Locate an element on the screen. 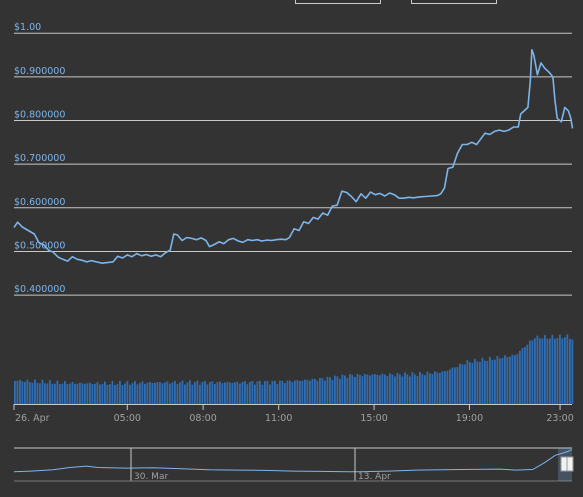 The image size is (583, 497). navigator-handle is located at coordinates (567, 464).